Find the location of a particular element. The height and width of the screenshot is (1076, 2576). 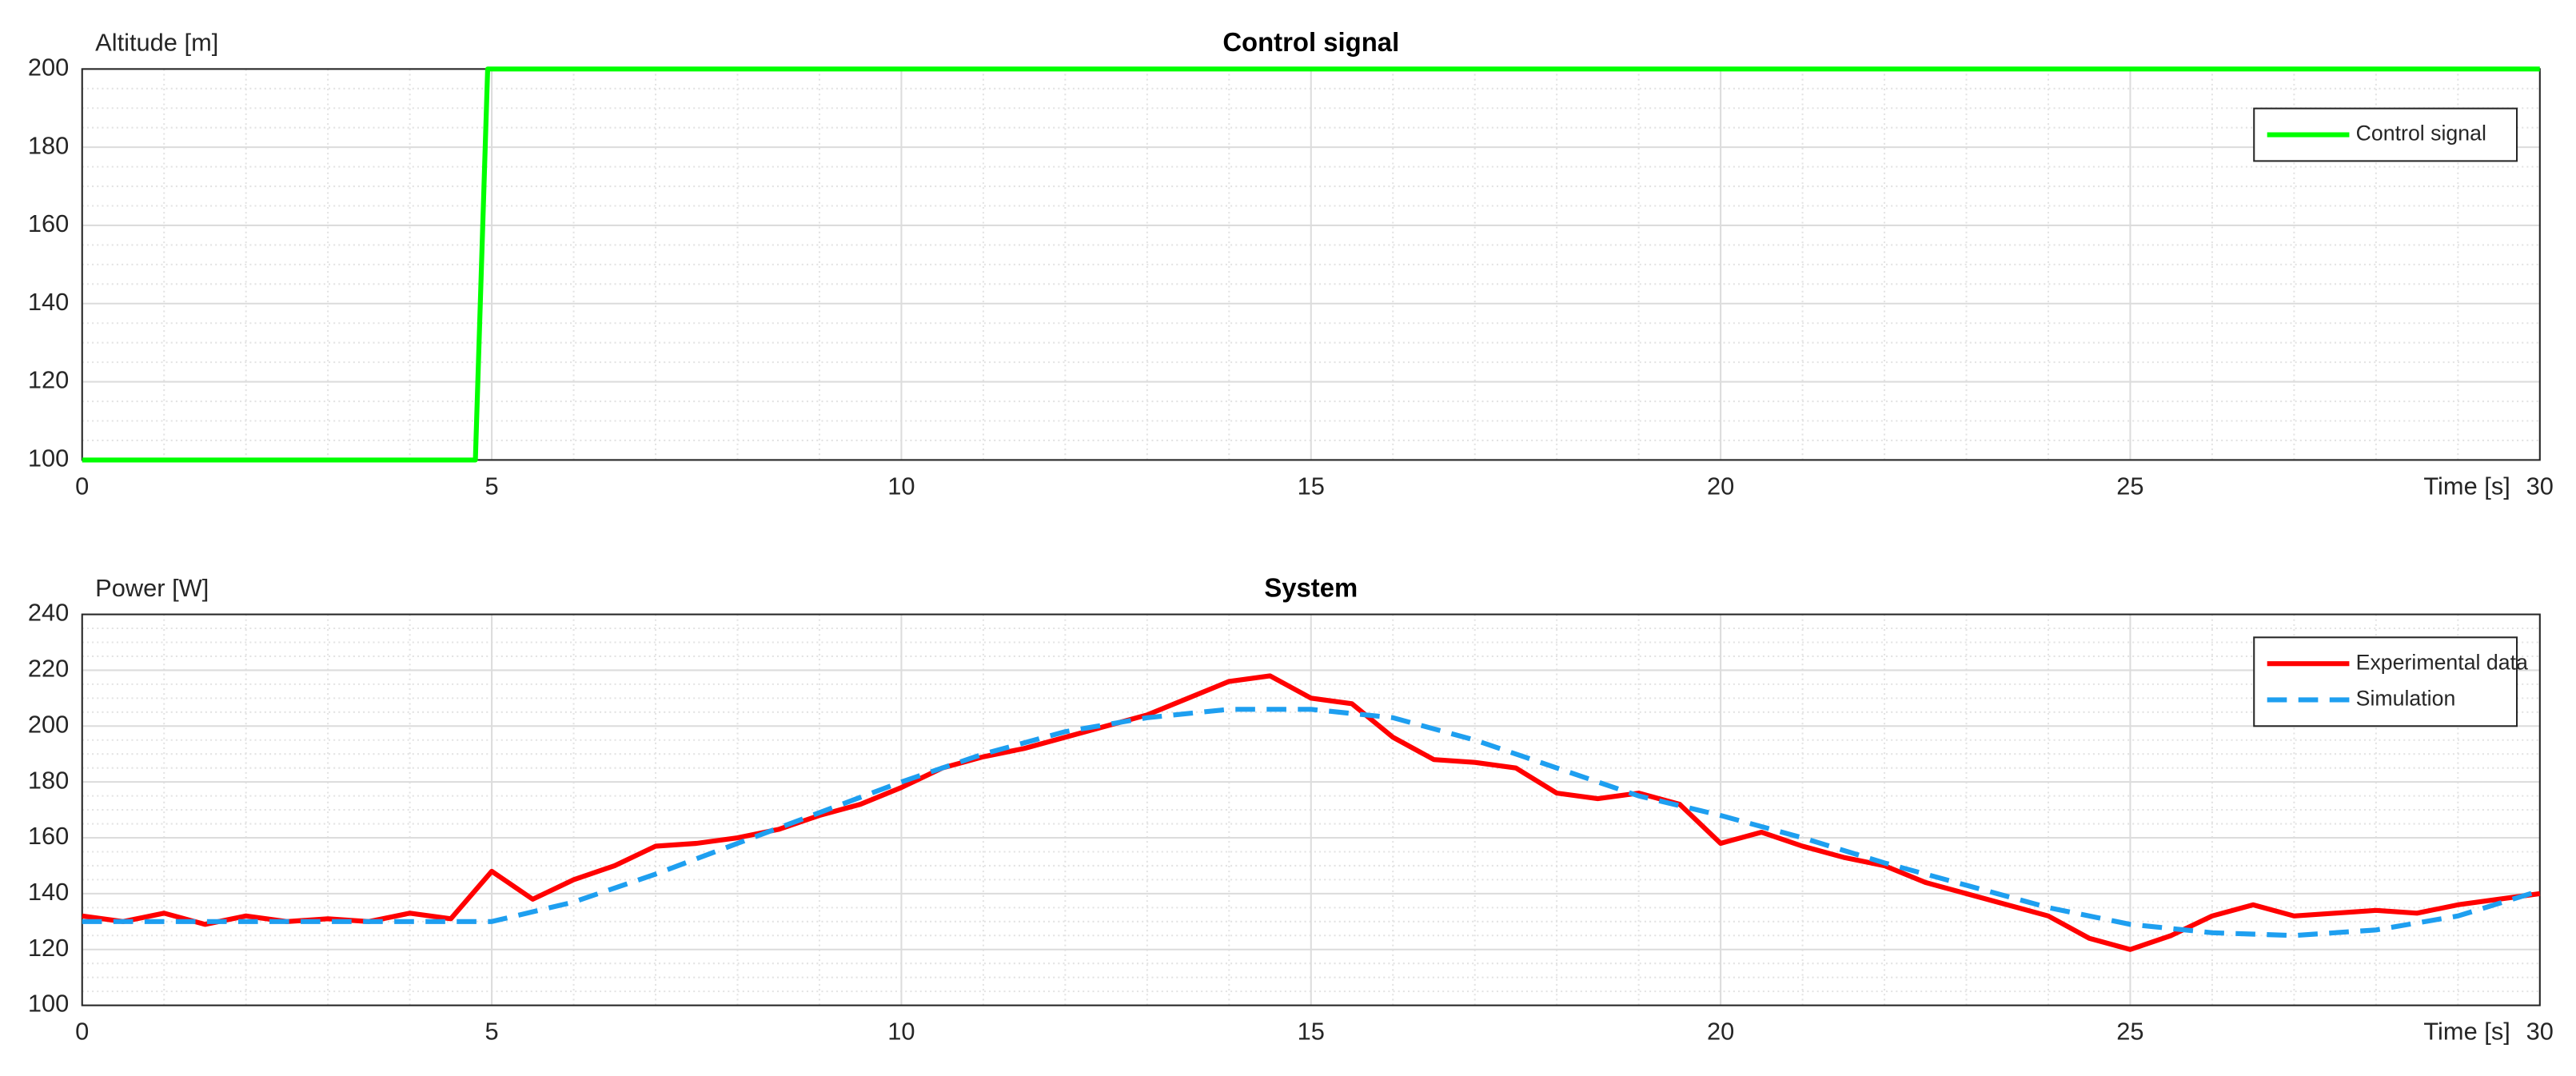

chart-title: Control signal is located at coordinates (1310, 42).